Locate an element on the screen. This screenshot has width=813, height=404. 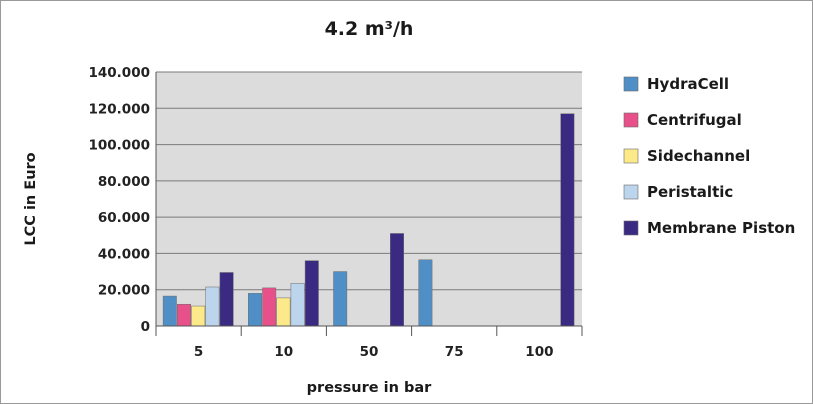
y-tick-label: 0 is located at coordinates (145, 327).